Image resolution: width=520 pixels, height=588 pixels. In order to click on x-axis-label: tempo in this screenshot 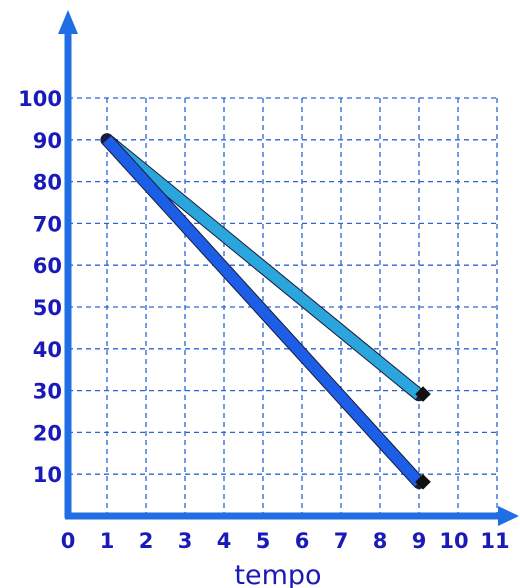, I will do `click(277, 574)`.